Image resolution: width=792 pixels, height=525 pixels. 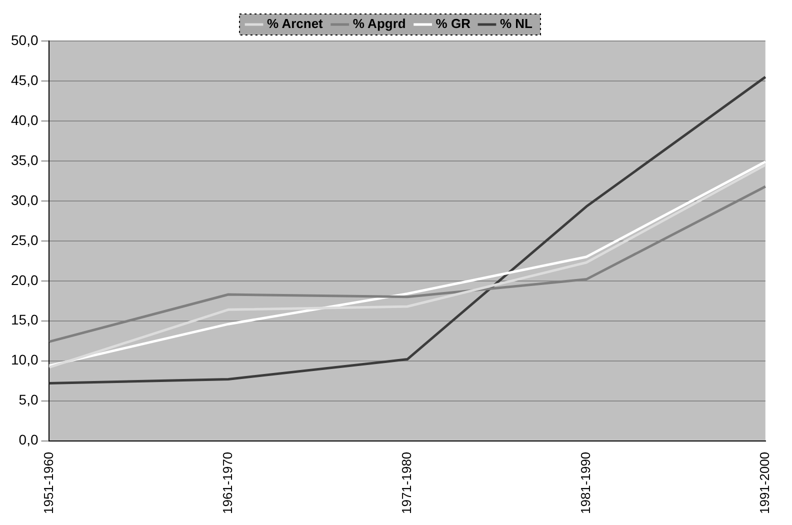 I want to click on legend-label: % Apgrd, so click(x=379, y=24).